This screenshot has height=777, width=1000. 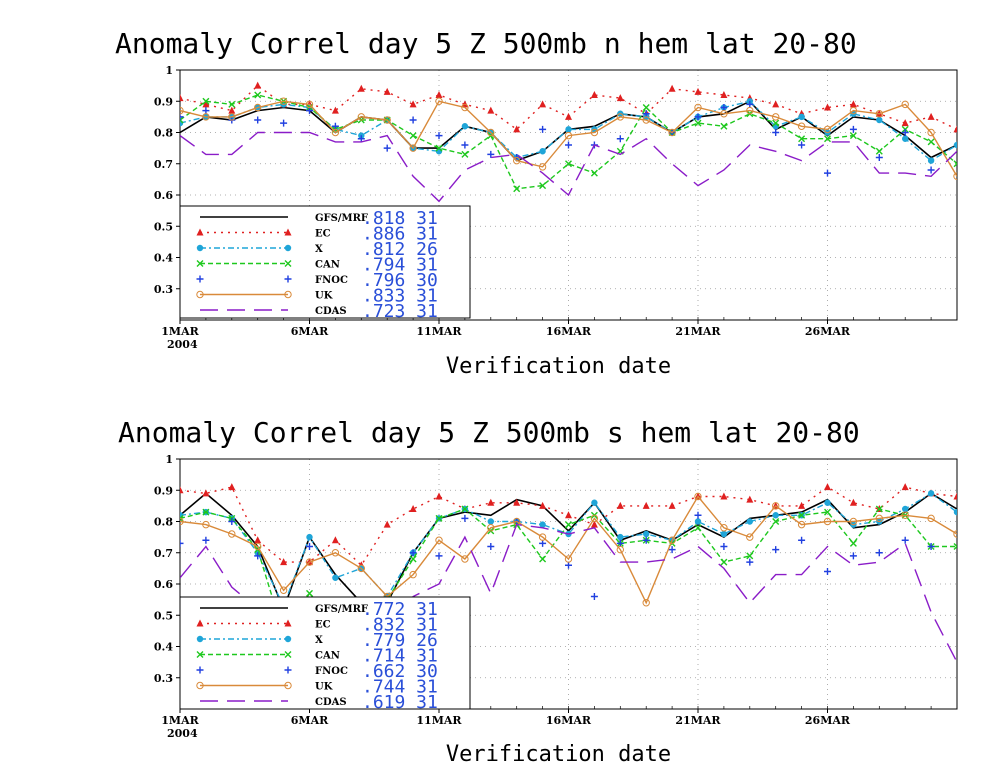 I want to click on legend-item: FNOC .662 30, so click(x=317, y=671).